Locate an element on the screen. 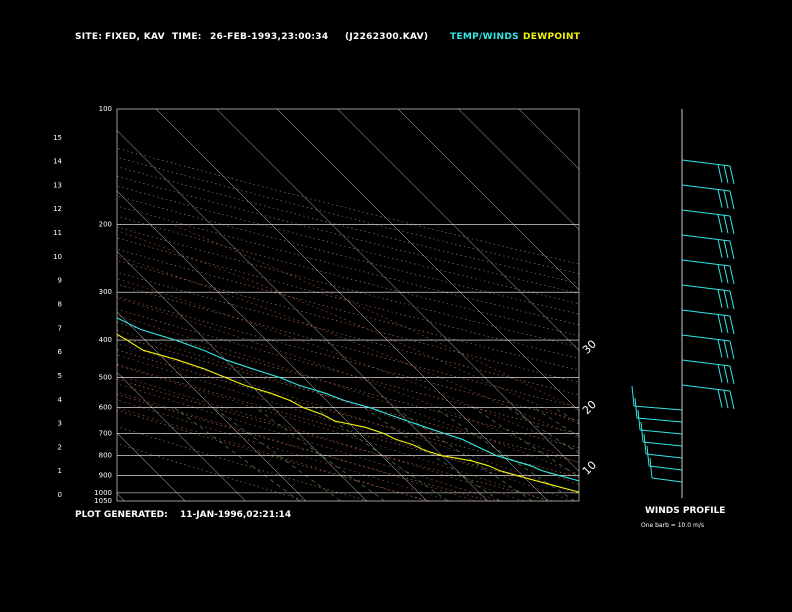 Image resolution: width=792 pixels, height=612 pixels. pressure-tick-label: 800 is located at coordinates (105, 456).